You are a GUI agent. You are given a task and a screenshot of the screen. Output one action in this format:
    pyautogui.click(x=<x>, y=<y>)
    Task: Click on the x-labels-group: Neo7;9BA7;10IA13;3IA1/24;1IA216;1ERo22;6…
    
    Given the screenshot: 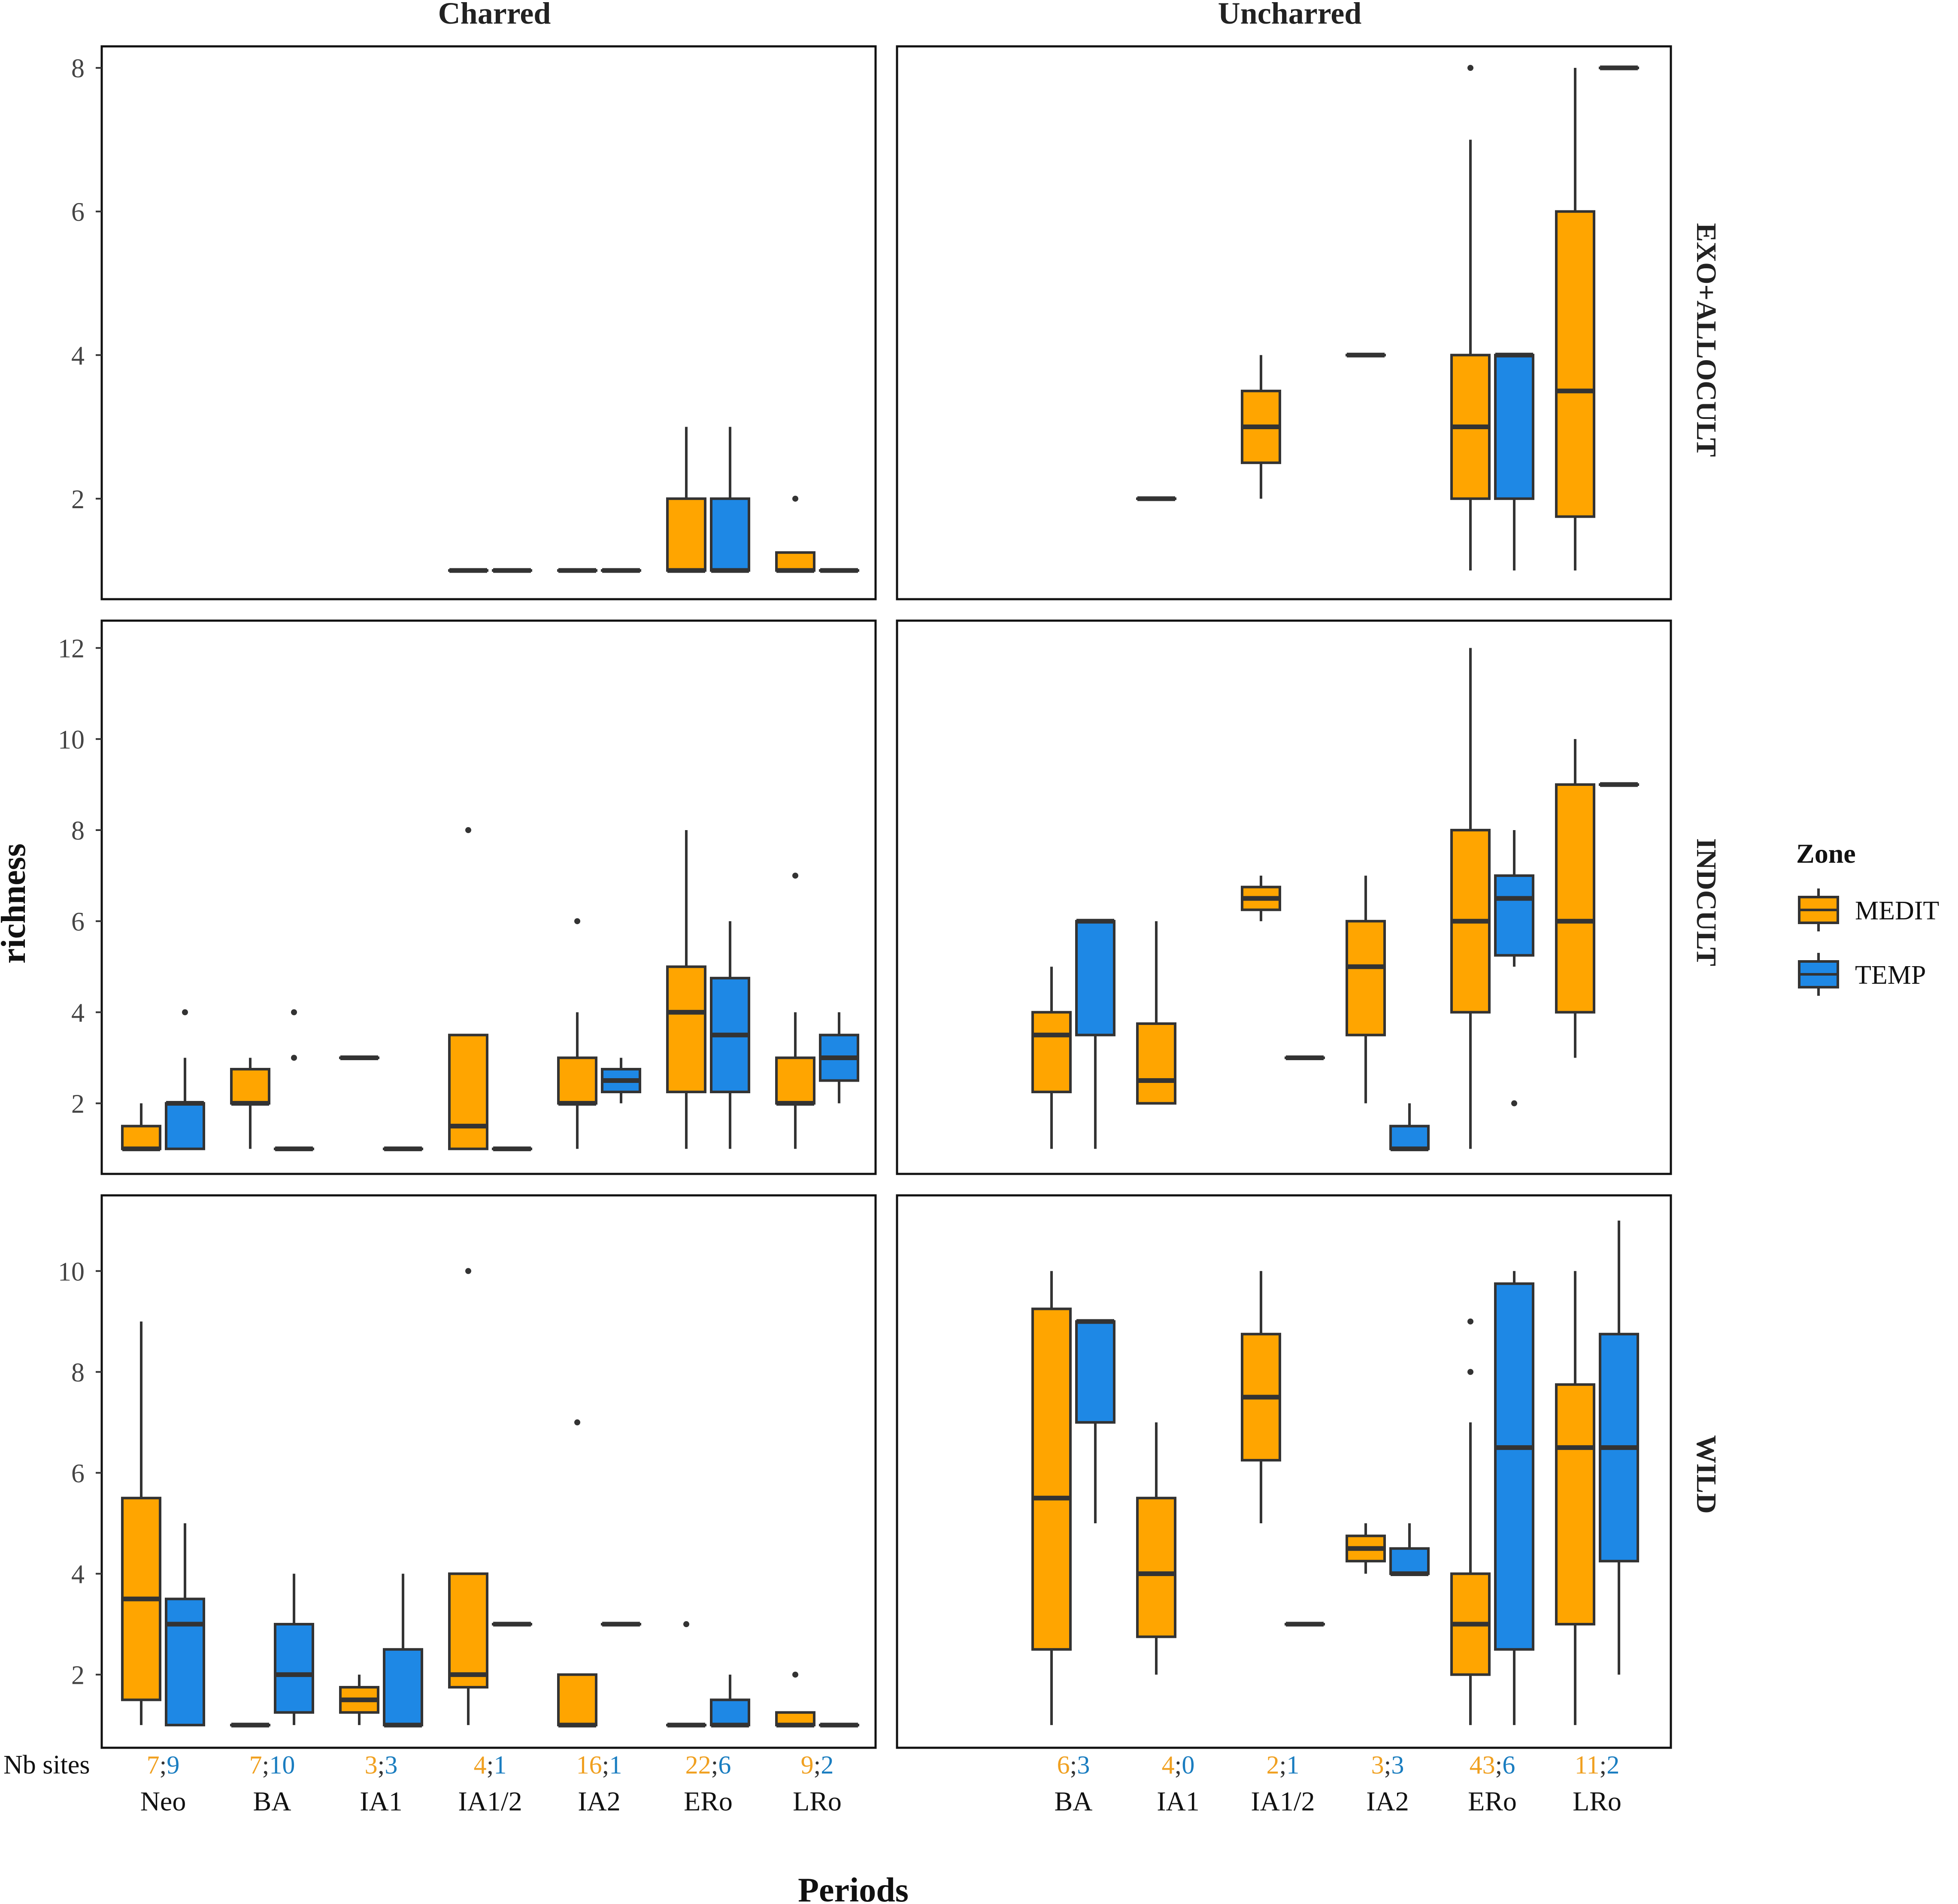 What is the action you would take?
    pyautogui.click(x=881, y=1784)
    